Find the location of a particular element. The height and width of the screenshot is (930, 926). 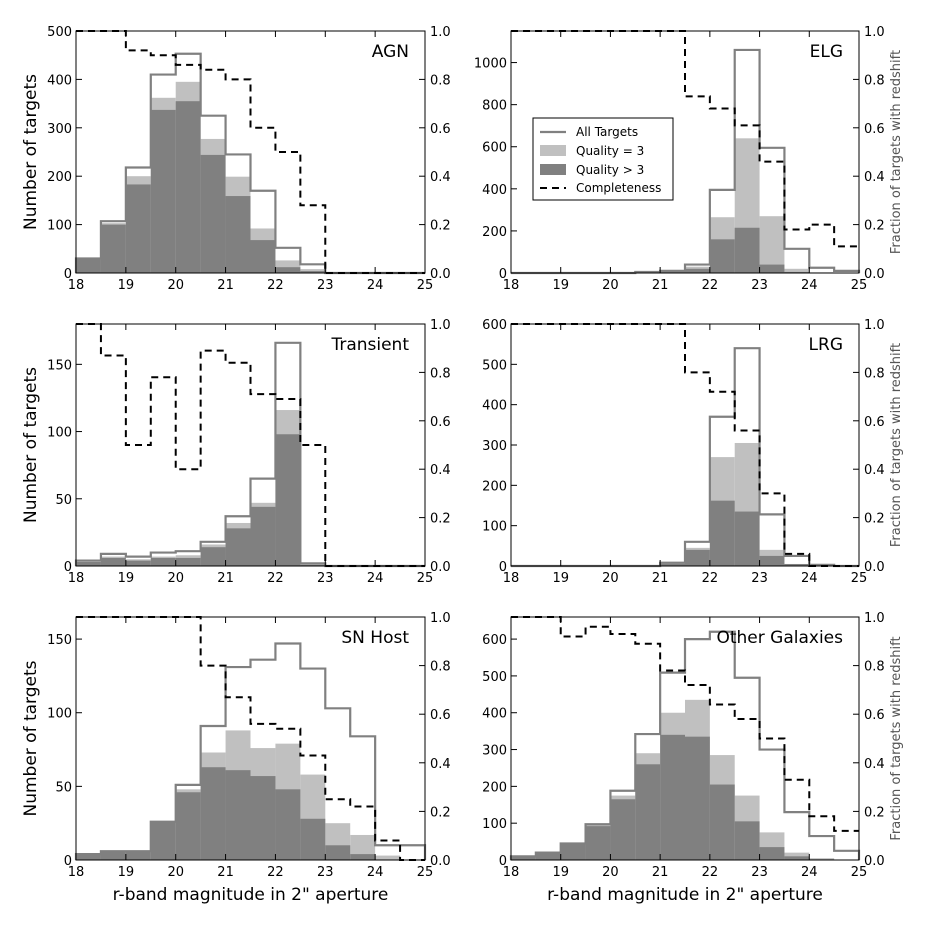

panel4-x-tick-label: 23 is located at coordinates (759, 578).